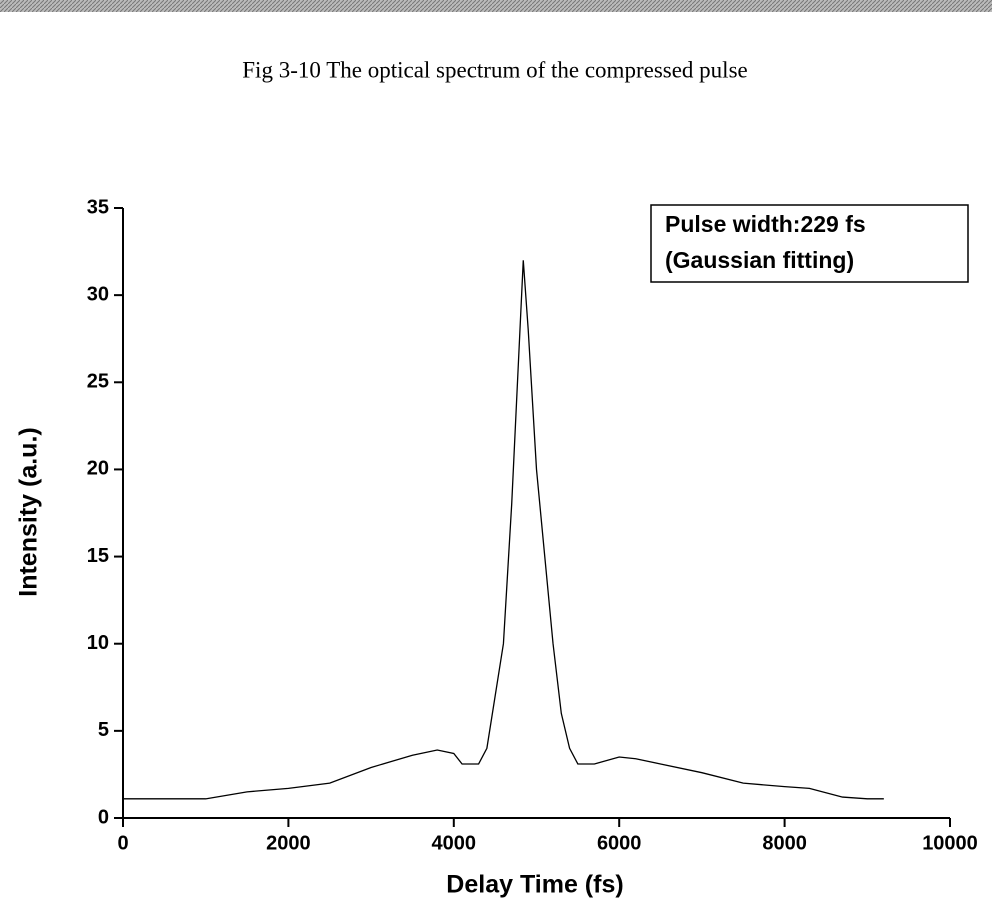 This screenshot has height=918, width=992. Describe the element at coordinates (496, 6) in the screenshot. I see `header-band` at that location.